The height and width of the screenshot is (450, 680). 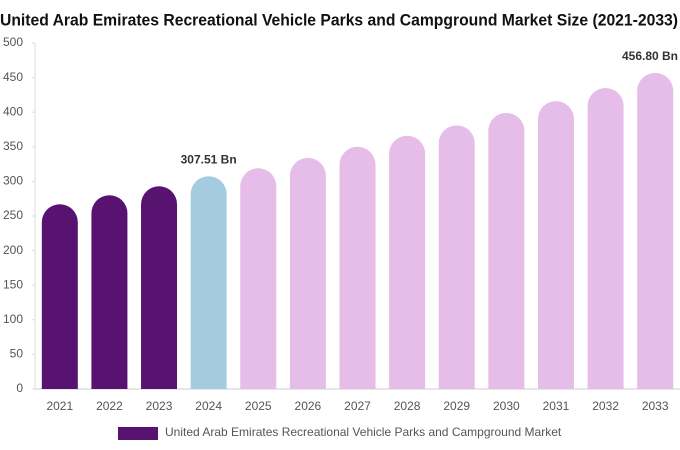 I want to click on x-tick-label: 2027, so click(x=357, y=406).